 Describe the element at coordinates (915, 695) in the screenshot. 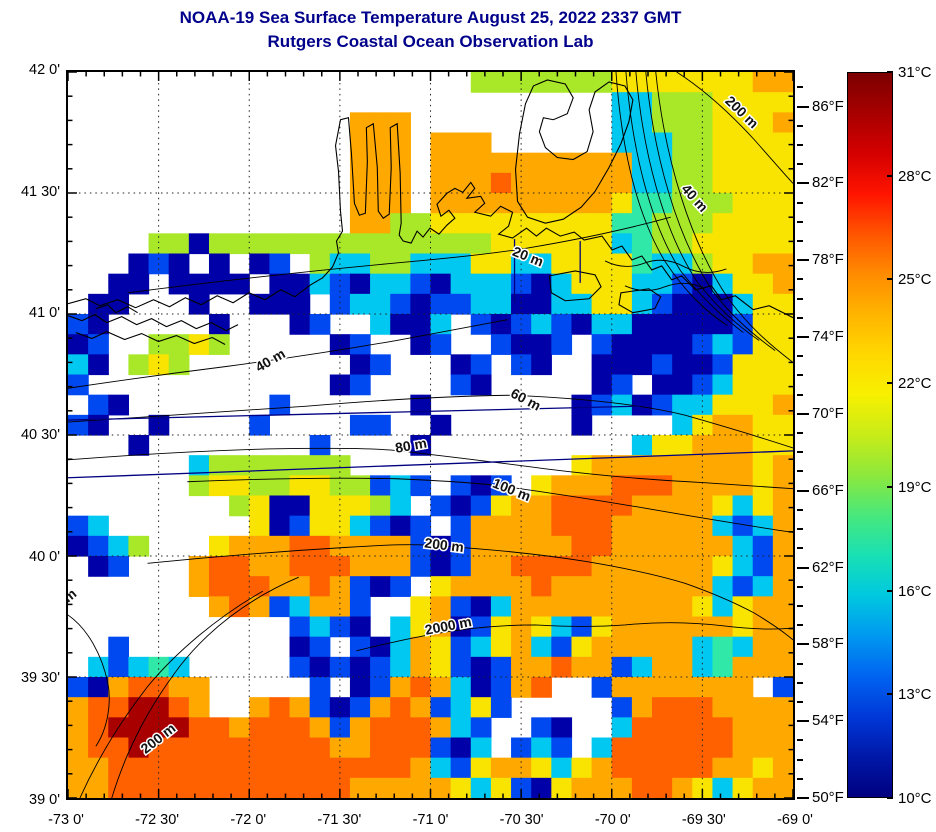

I see `celsius-label: 13°C` at that location.